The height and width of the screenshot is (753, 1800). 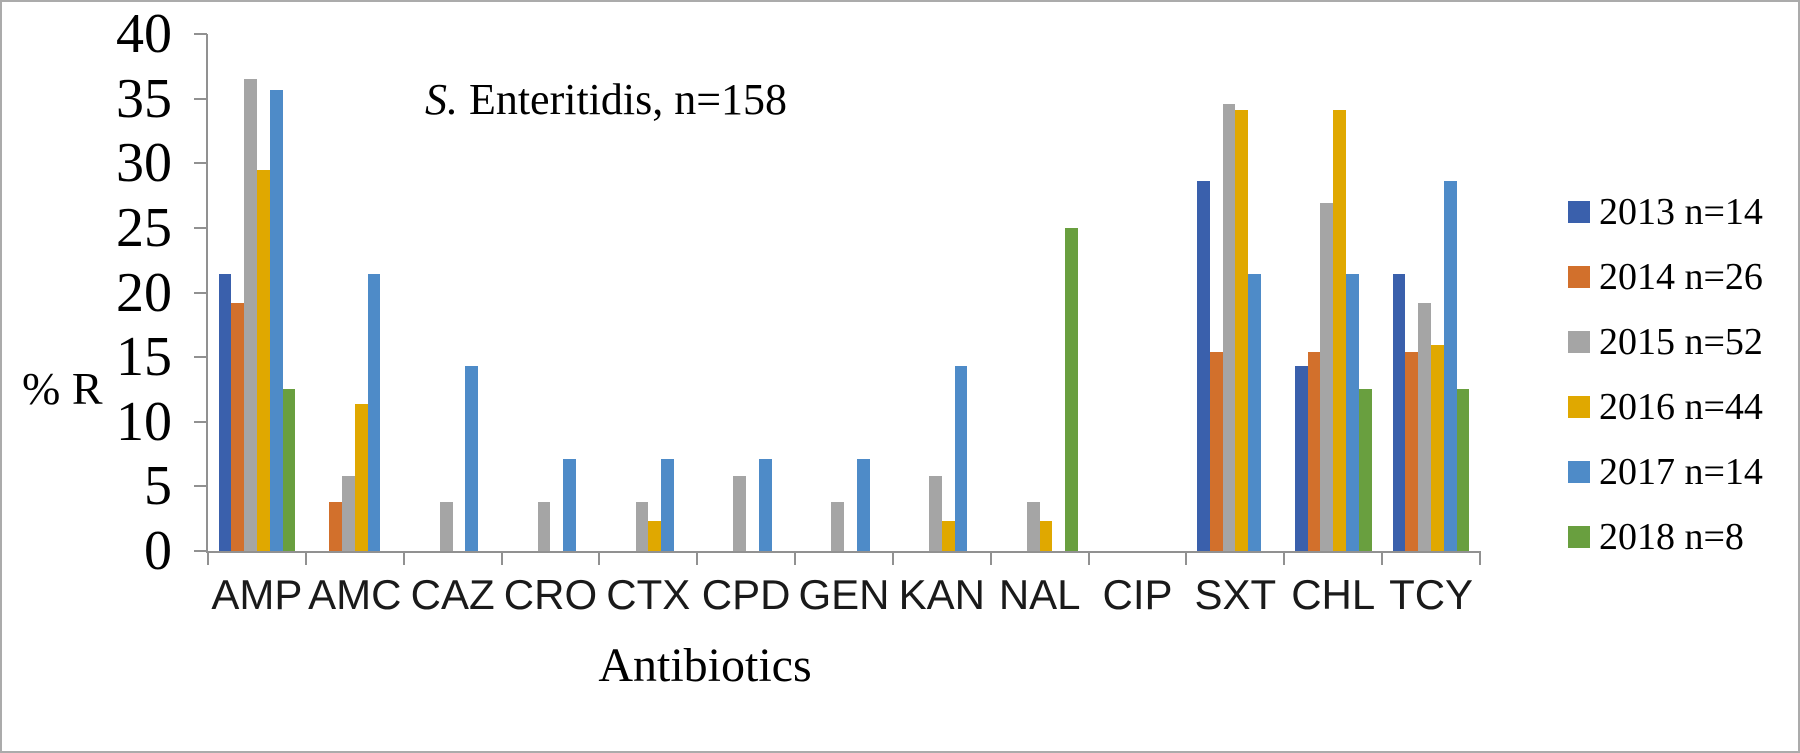 What do you see at coordinates (144, 98) in the screenshot?
I see `y-tick-label: 35` at bounding box center [144, 98].